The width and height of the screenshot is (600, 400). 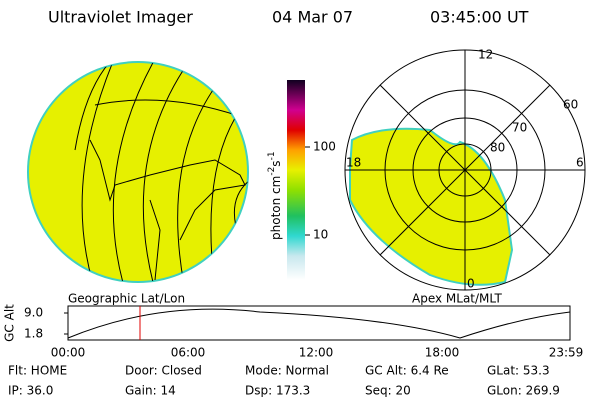 What do you see at coordinates (320, 235) in the screenshot?
I see `colorbar-tick-label: 10` at bounding box center [320, 235].